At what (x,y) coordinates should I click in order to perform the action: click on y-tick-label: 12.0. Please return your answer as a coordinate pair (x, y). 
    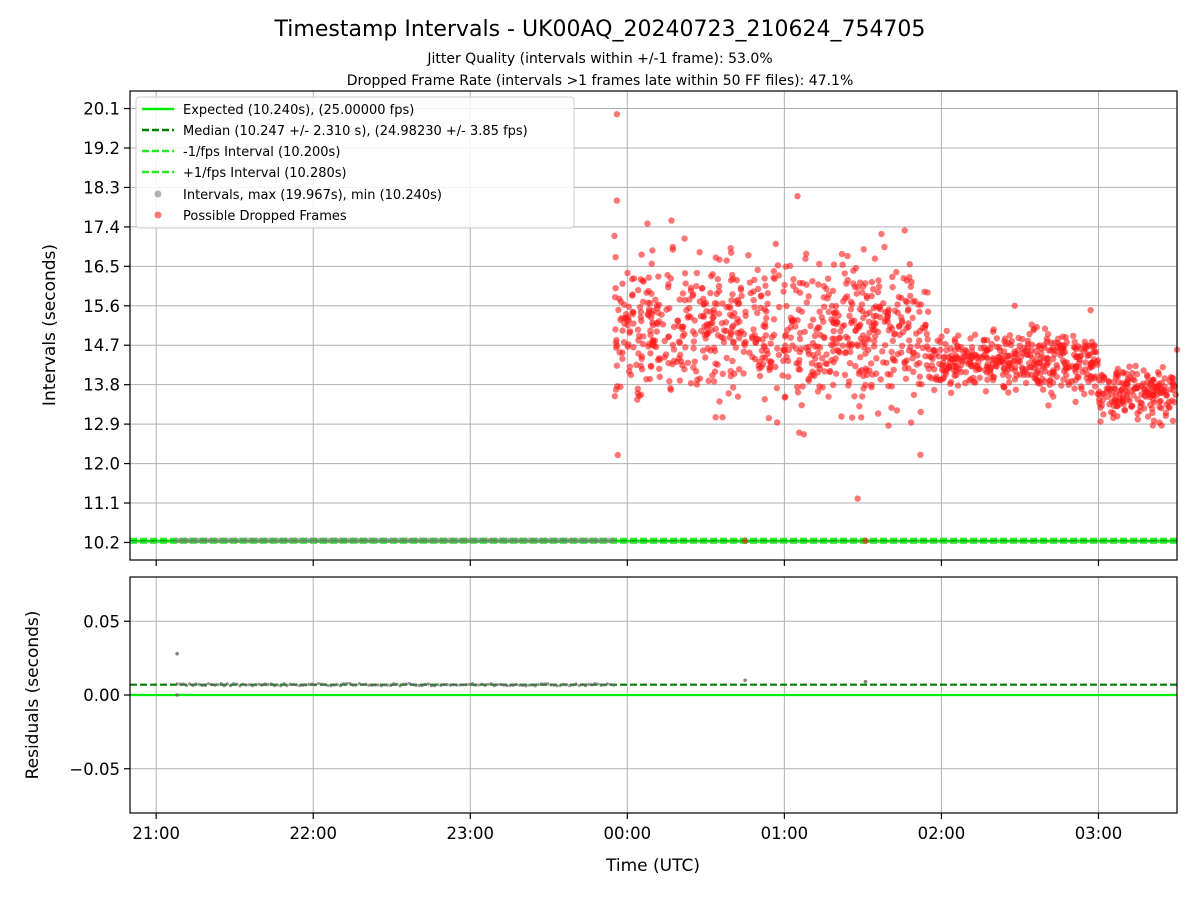
    Looking at the image, I should click on (101, 464).